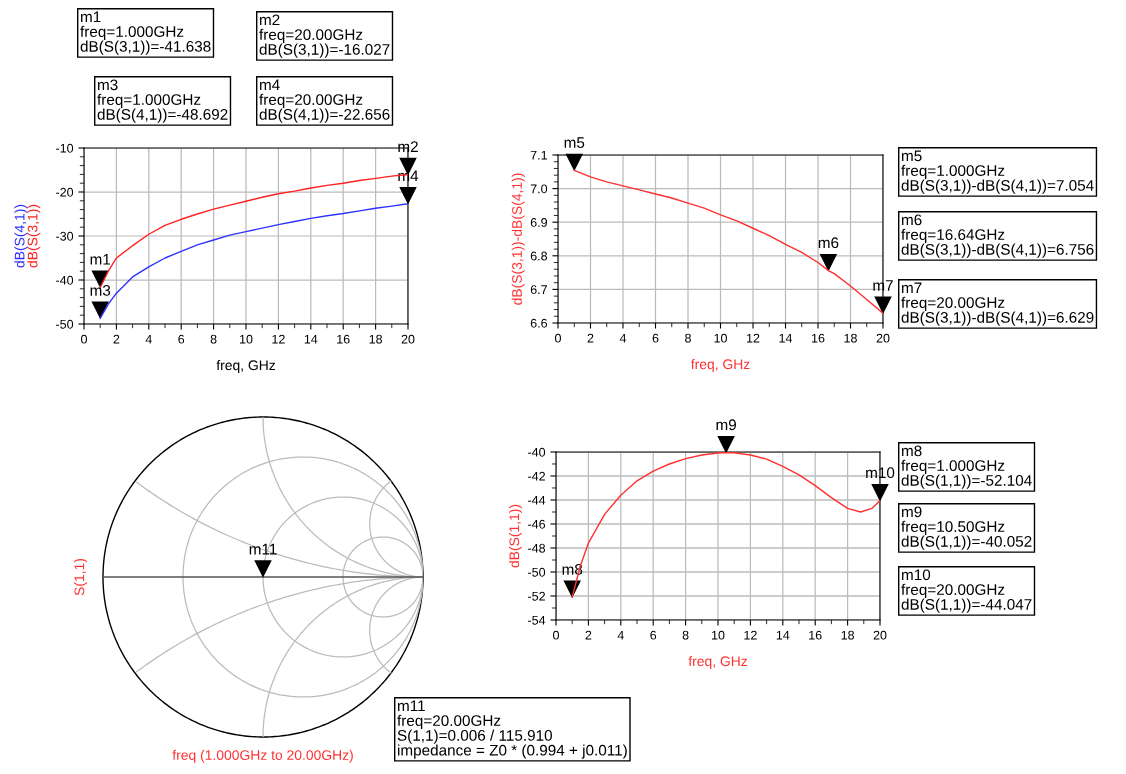  Describe the element at coordinates (997, 304) in the screenshot. I see `text: m7 freq=20.00GHz dB(S(3,1))-dB(S(4,1))=6.629` at that location.